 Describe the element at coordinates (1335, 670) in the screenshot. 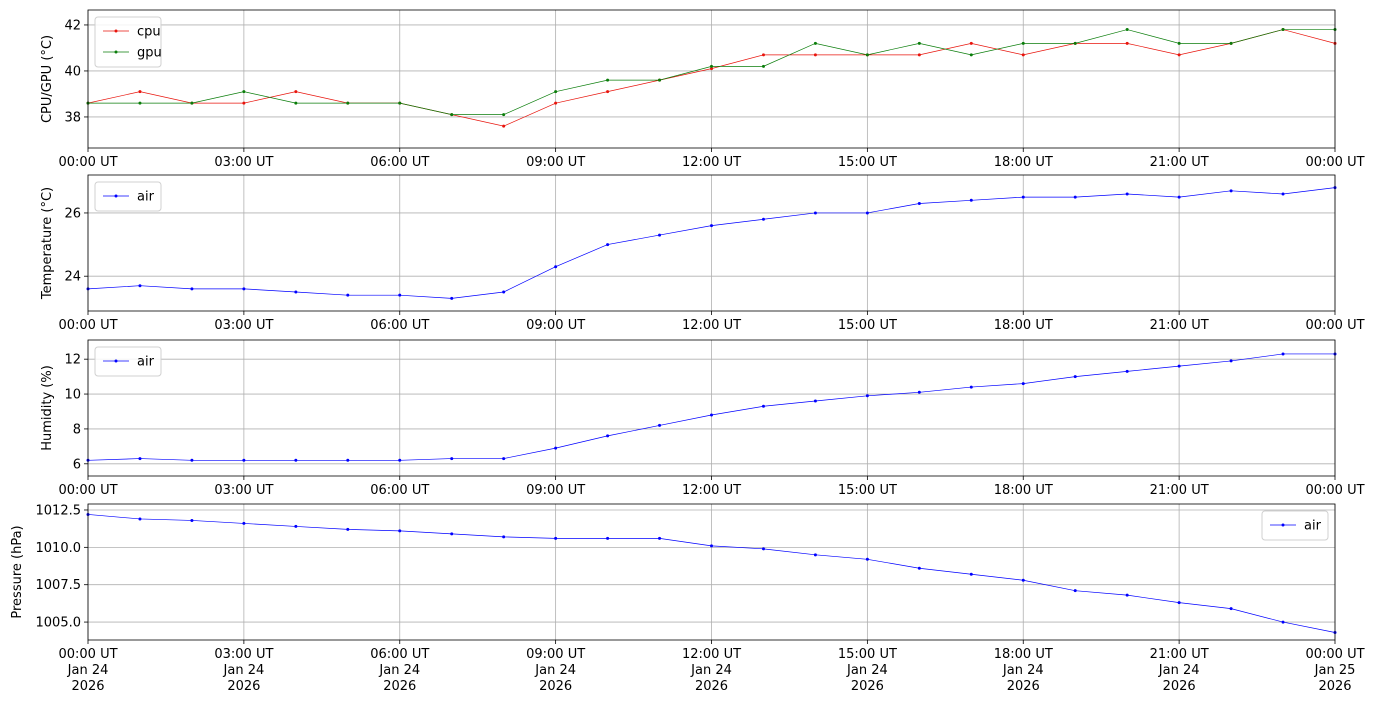

I see `x-tick-label: Jan 25` at that location.